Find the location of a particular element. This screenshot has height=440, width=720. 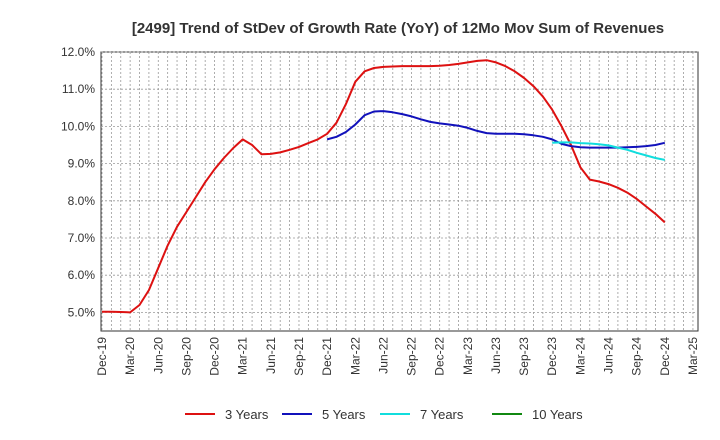

legend-label: 10 Years is located at coordinates (557, 414).